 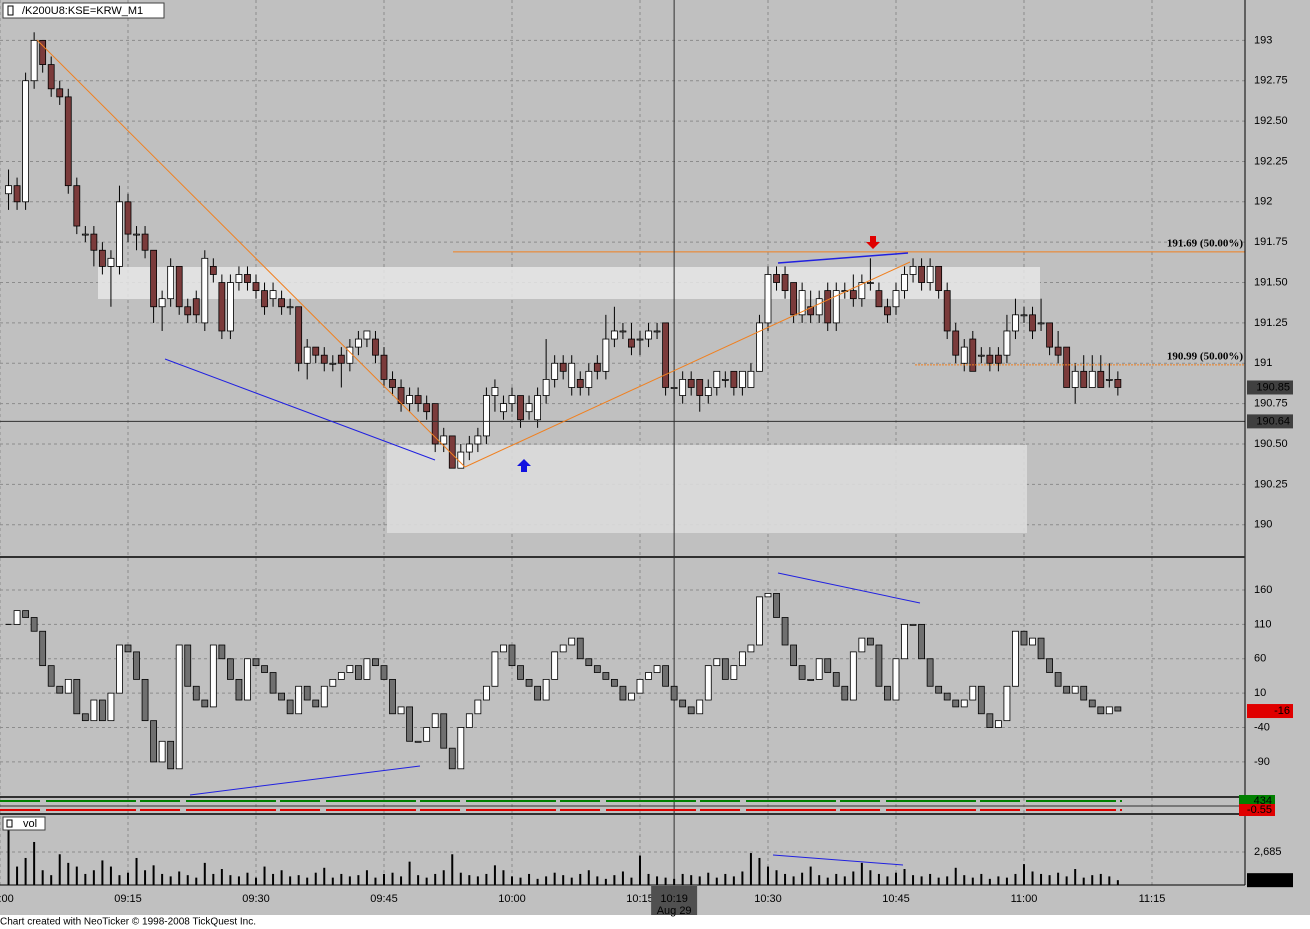 I want to click on x-tick-label: 09:00, so click(x=7, y=899).